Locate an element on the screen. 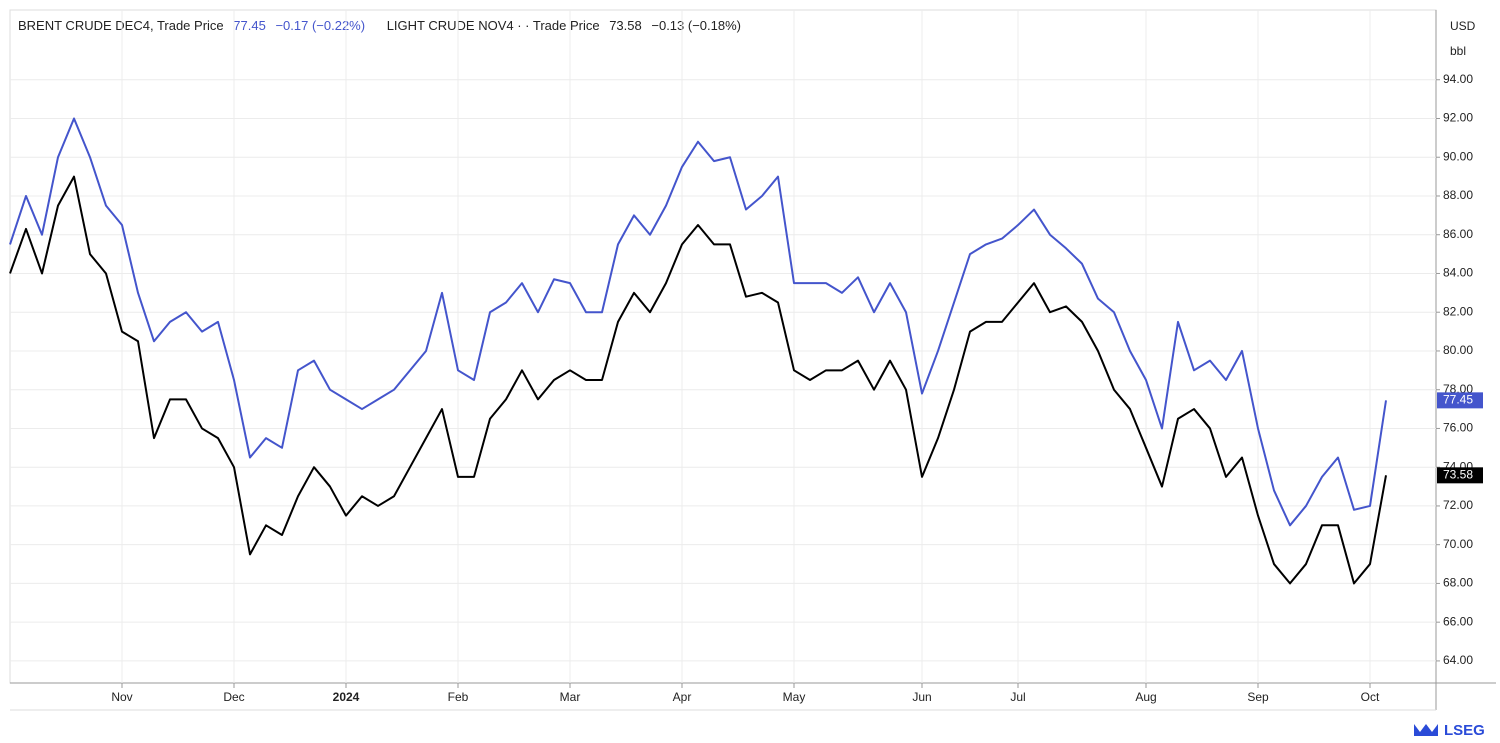 The image size is (1500, 743). x-tick-label: May is located at coordinates (794, 697).